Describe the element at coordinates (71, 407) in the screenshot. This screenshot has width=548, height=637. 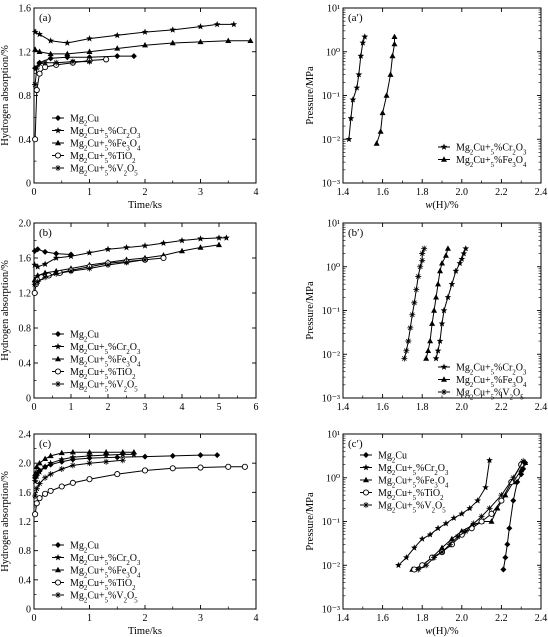
I see `x-tick-label: 1` at that location.